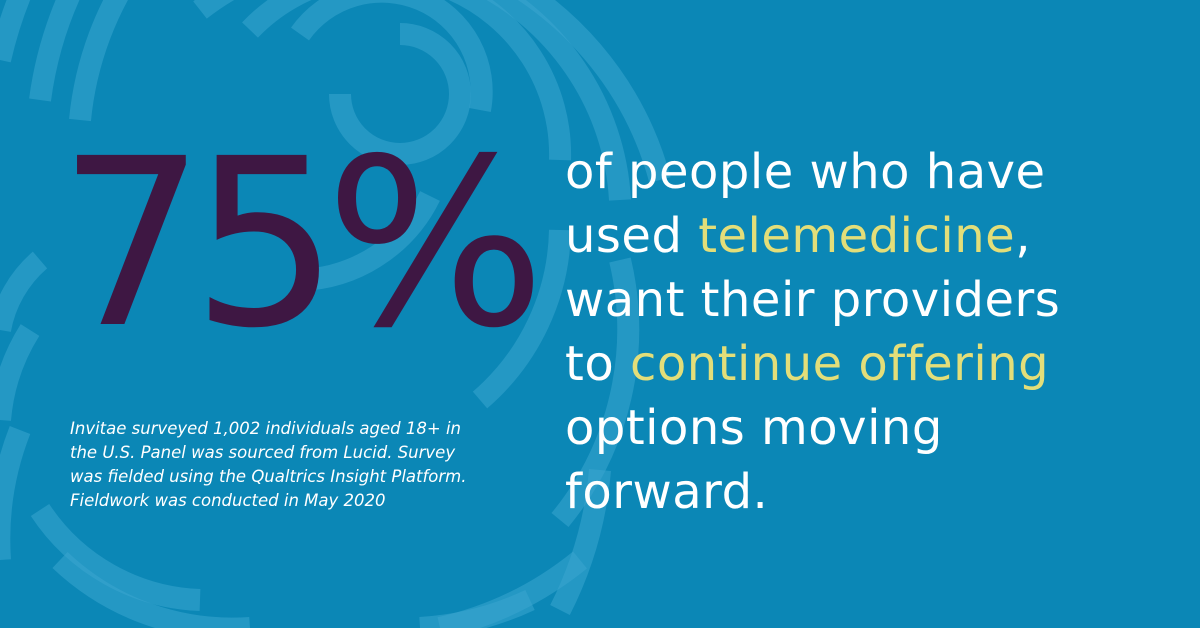 The width and height of the screenshot is (1200, 628). I want to click on headline-line-2-suffix: ,, so click(1023, 236).